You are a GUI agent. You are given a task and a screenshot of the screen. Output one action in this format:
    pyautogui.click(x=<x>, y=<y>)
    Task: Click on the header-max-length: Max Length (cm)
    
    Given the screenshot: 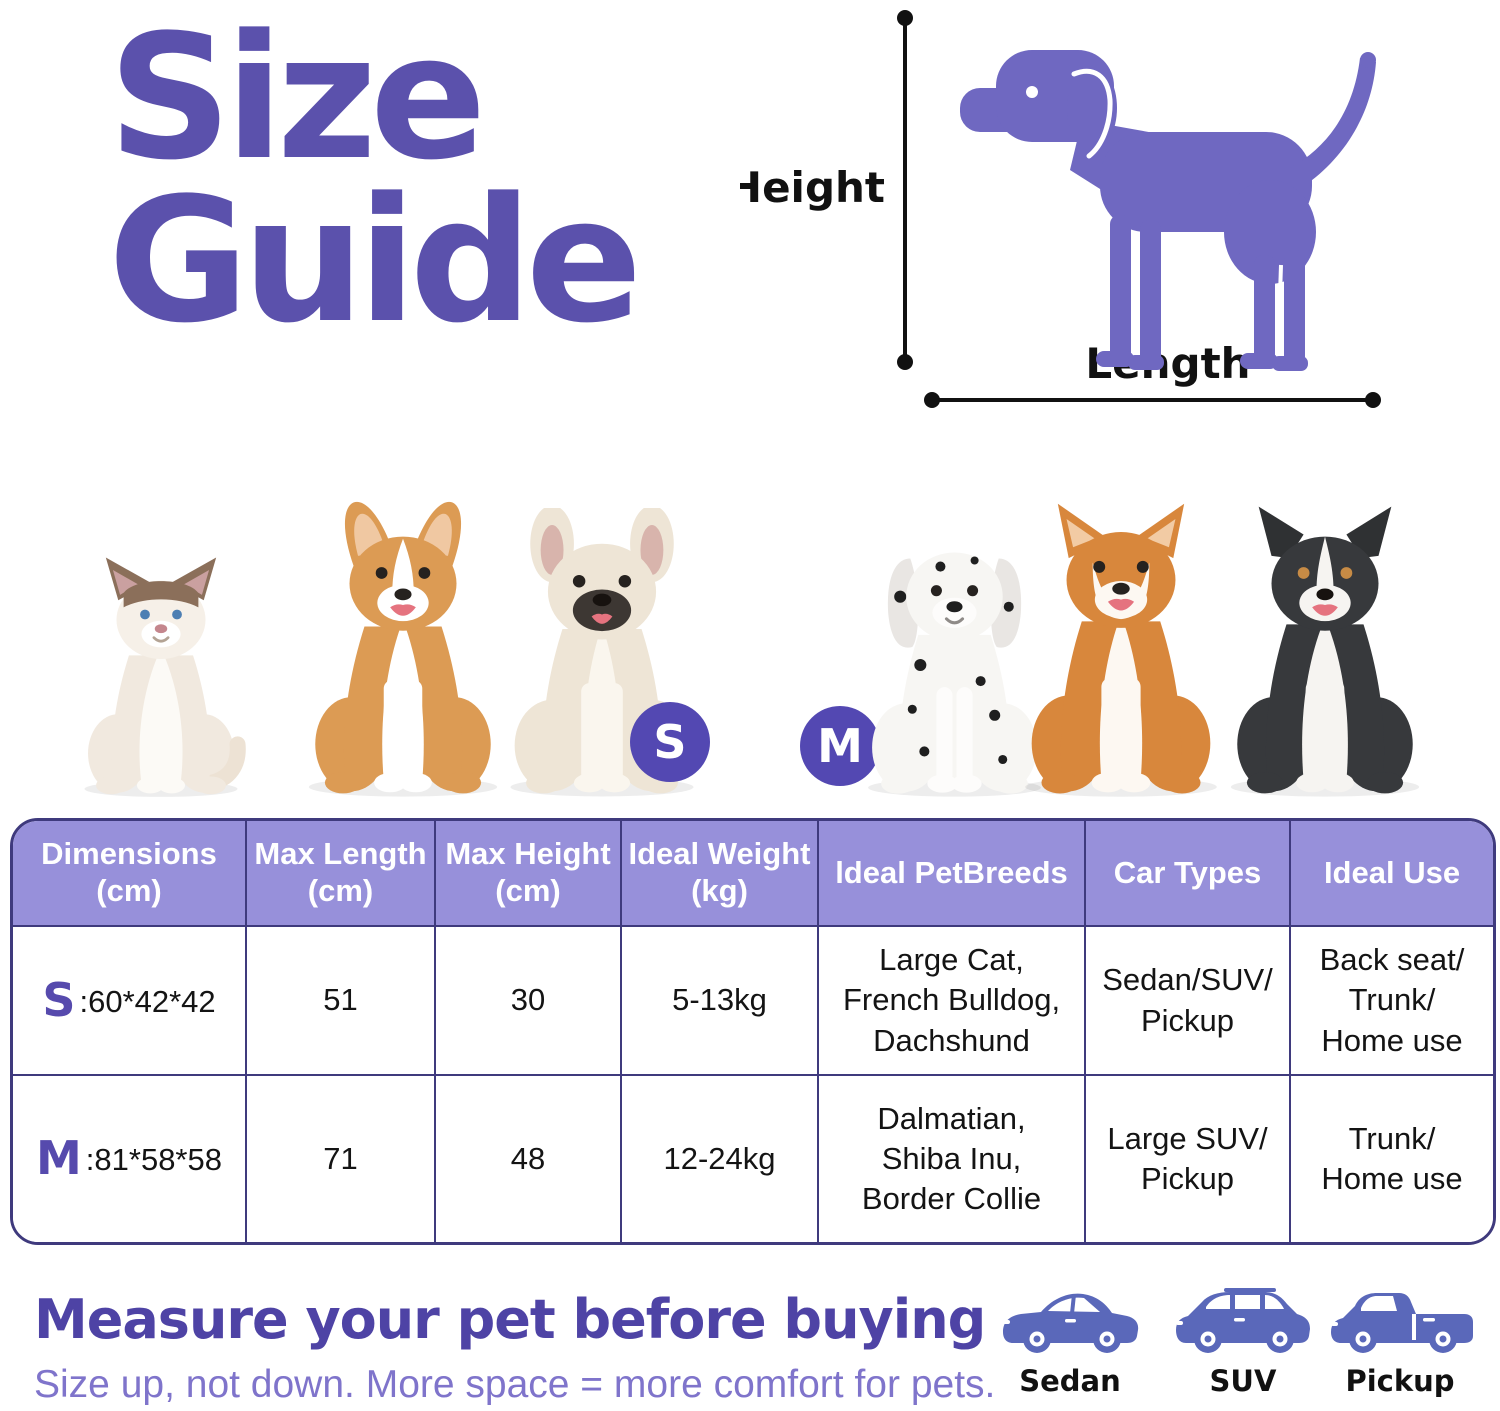 What is the action you would take?
    pyautogui.click(x=340, y=874)
    